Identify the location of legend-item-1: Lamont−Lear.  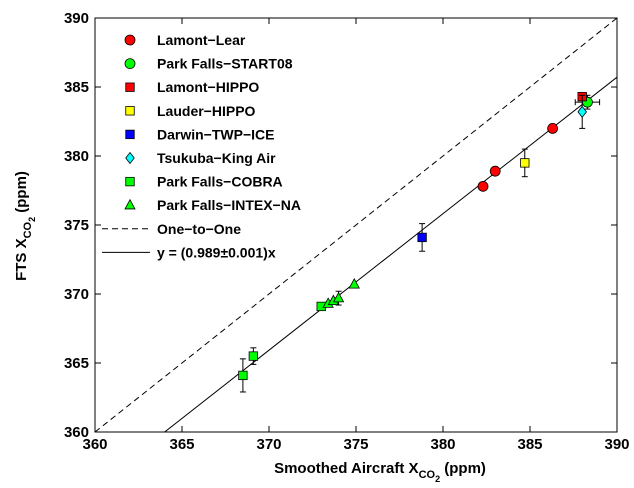
(185, 40).